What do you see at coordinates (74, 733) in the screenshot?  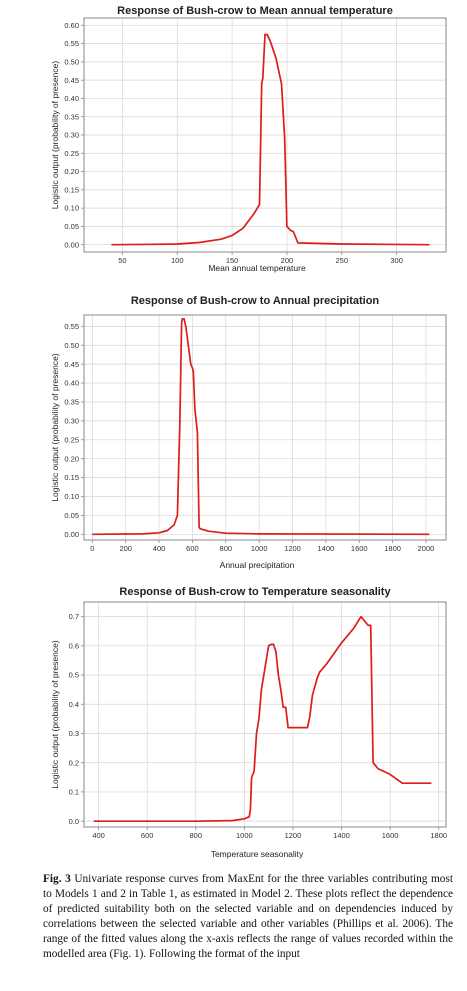 I see `y-tick-label: 0.3` at bounding box center [74, 733].